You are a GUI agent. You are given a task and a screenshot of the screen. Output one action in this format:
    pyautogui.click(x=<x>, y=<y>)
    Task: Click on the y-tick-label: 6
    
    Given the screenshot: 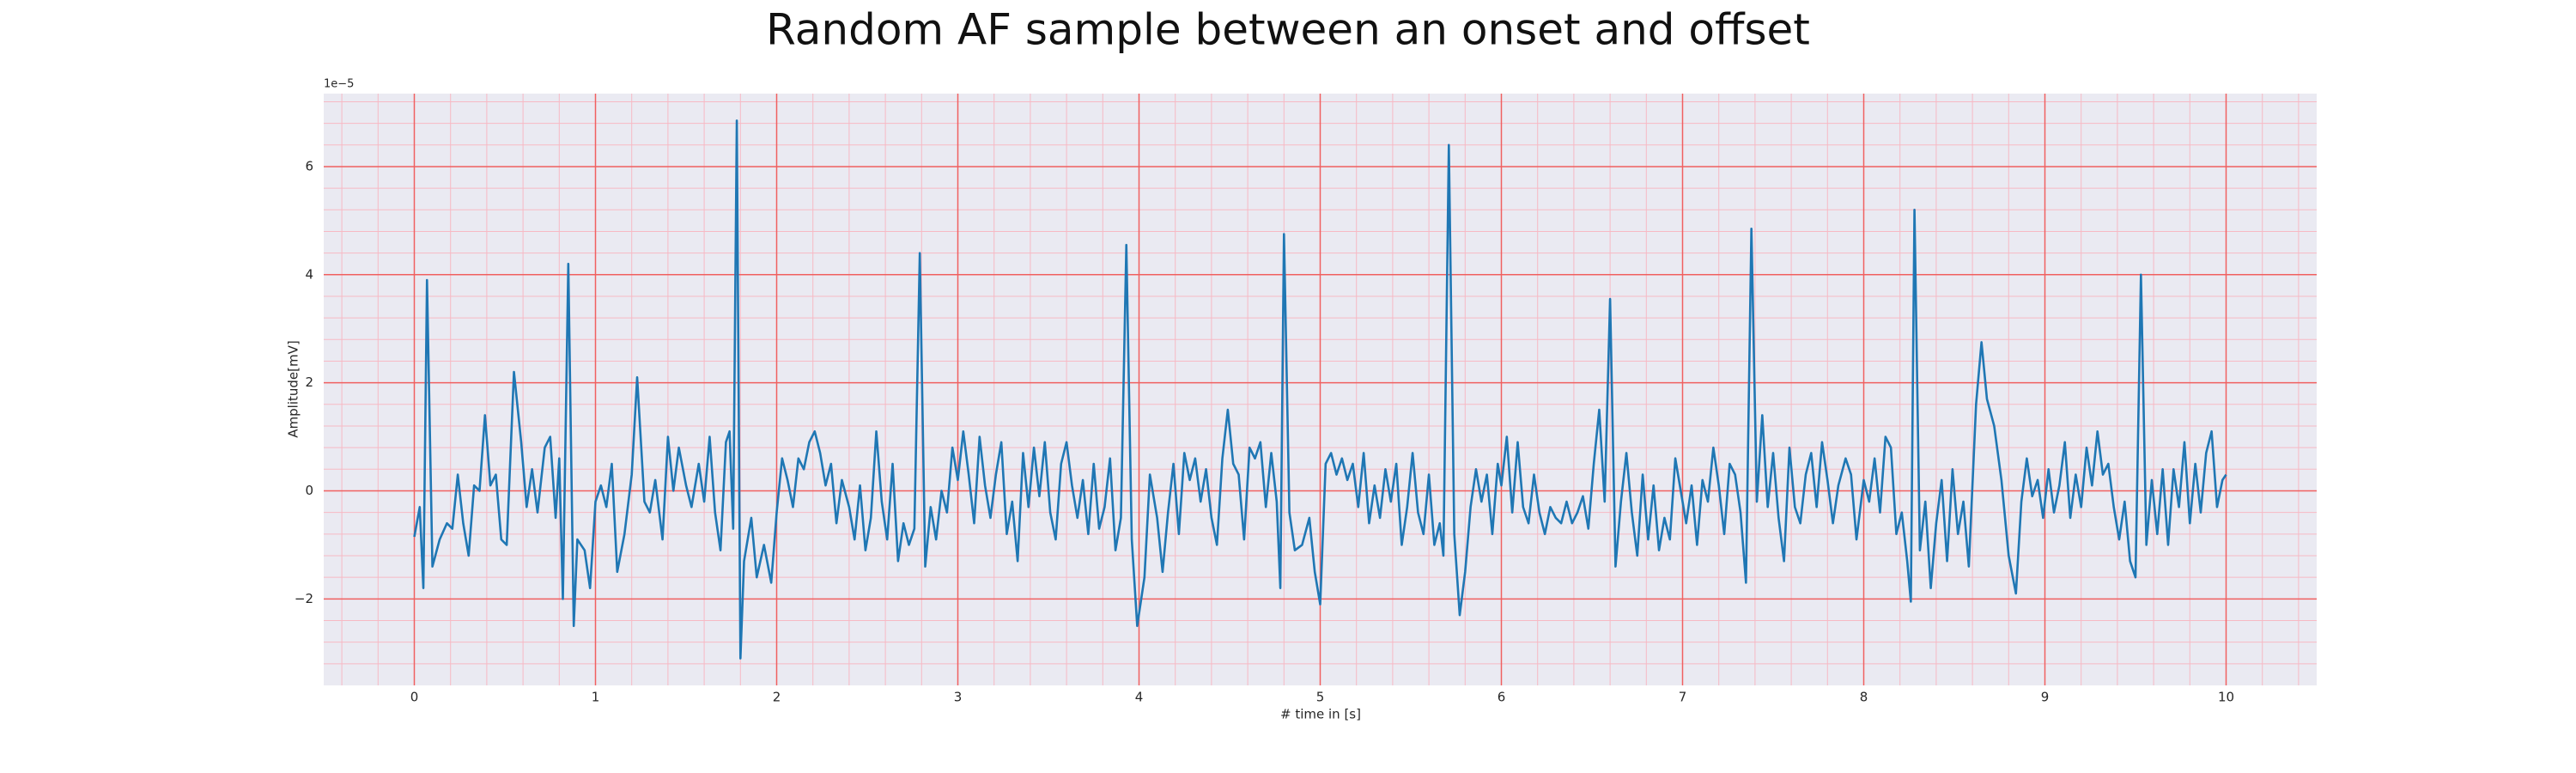 What is the action you would take?
    pyautogui.click(x=309, y=165)
    